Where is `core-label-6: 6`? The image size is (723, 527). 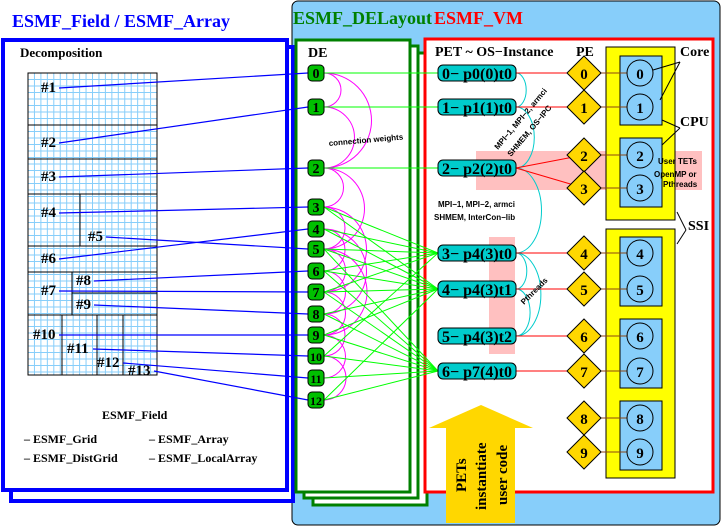
core-label-6: 6 is located at coordinates (640, 338).